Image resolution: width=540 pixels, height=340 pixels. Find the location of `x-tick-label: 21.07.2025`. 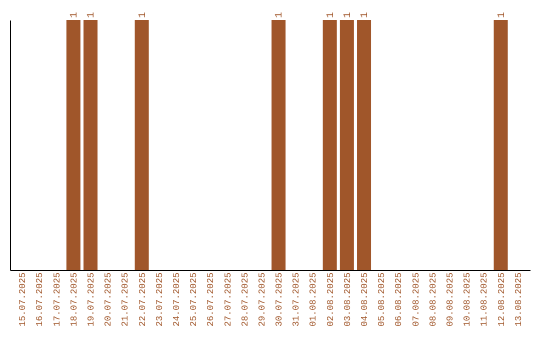

x-tick-label: 21.07.2025 is located at coordinates (125, 299).